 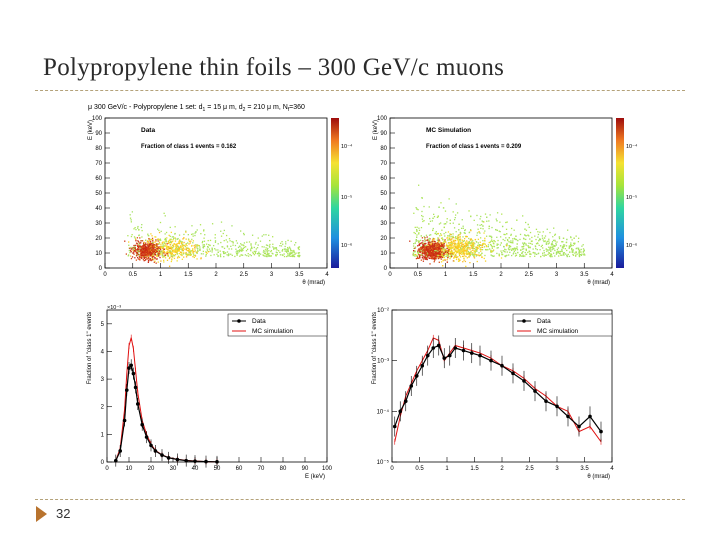 I want to click on y-tick-label: 0, so click(x=386, y=269).